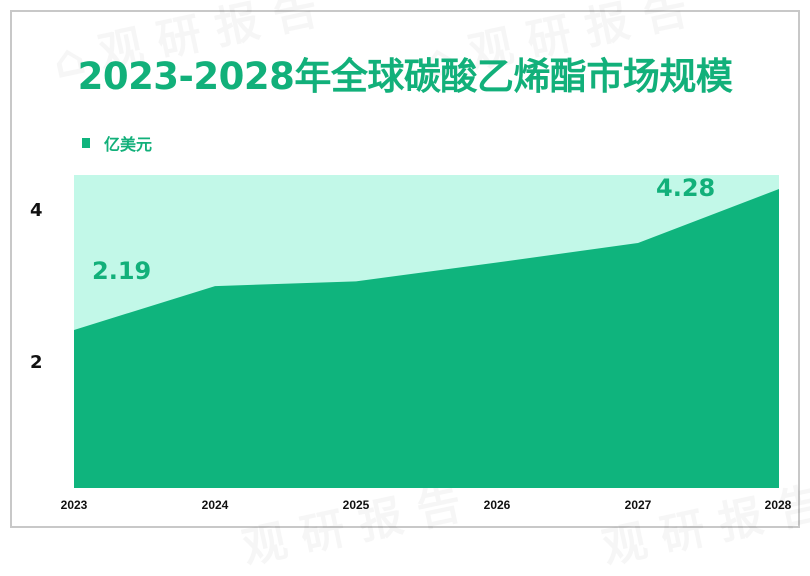 The height and width of the screenshot is (576, 810). I want to click on x-tick-label: 2024, so click(215, 505).